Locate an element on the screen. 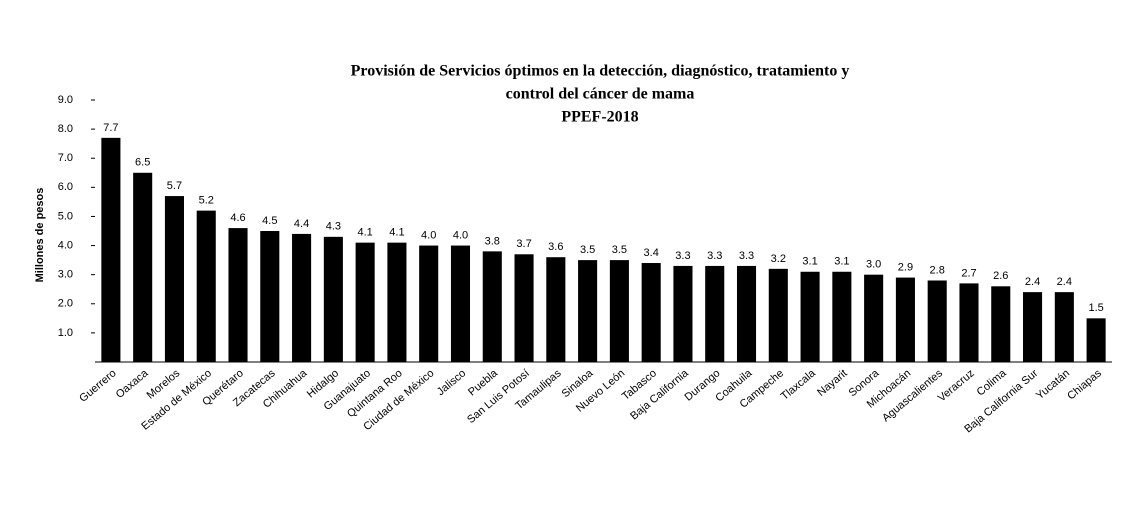 Image resolution: width=1130 pixels, height=509 pixels. value-label: 4.3 is located at coordinates (333, 227).